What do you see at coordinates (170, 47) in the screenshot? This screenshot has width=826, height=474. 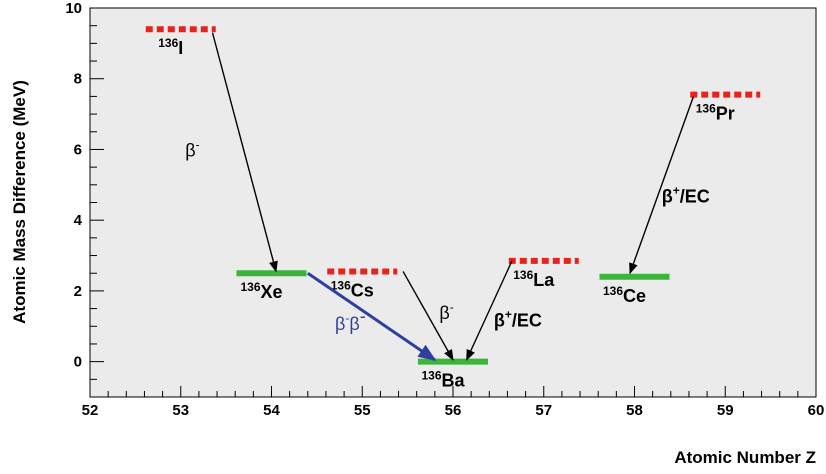 I see `level-label-i: 136I` at bounding box center [170, 47].